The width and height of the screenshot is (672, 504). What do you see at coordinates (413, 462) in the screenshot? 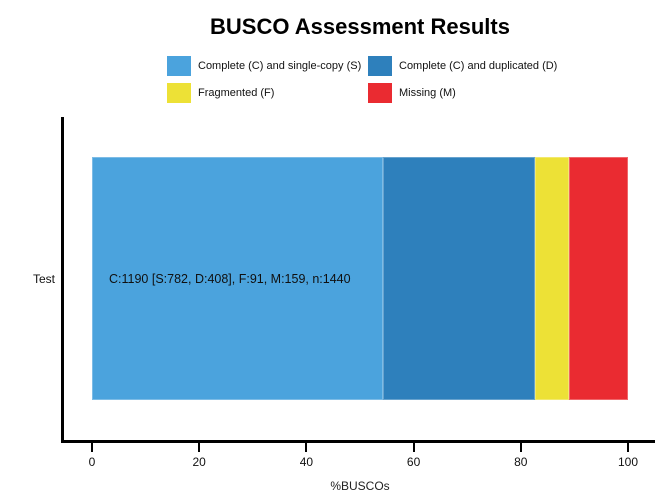
I see `x-tick-label: 60` at bounding box center [413, 462].